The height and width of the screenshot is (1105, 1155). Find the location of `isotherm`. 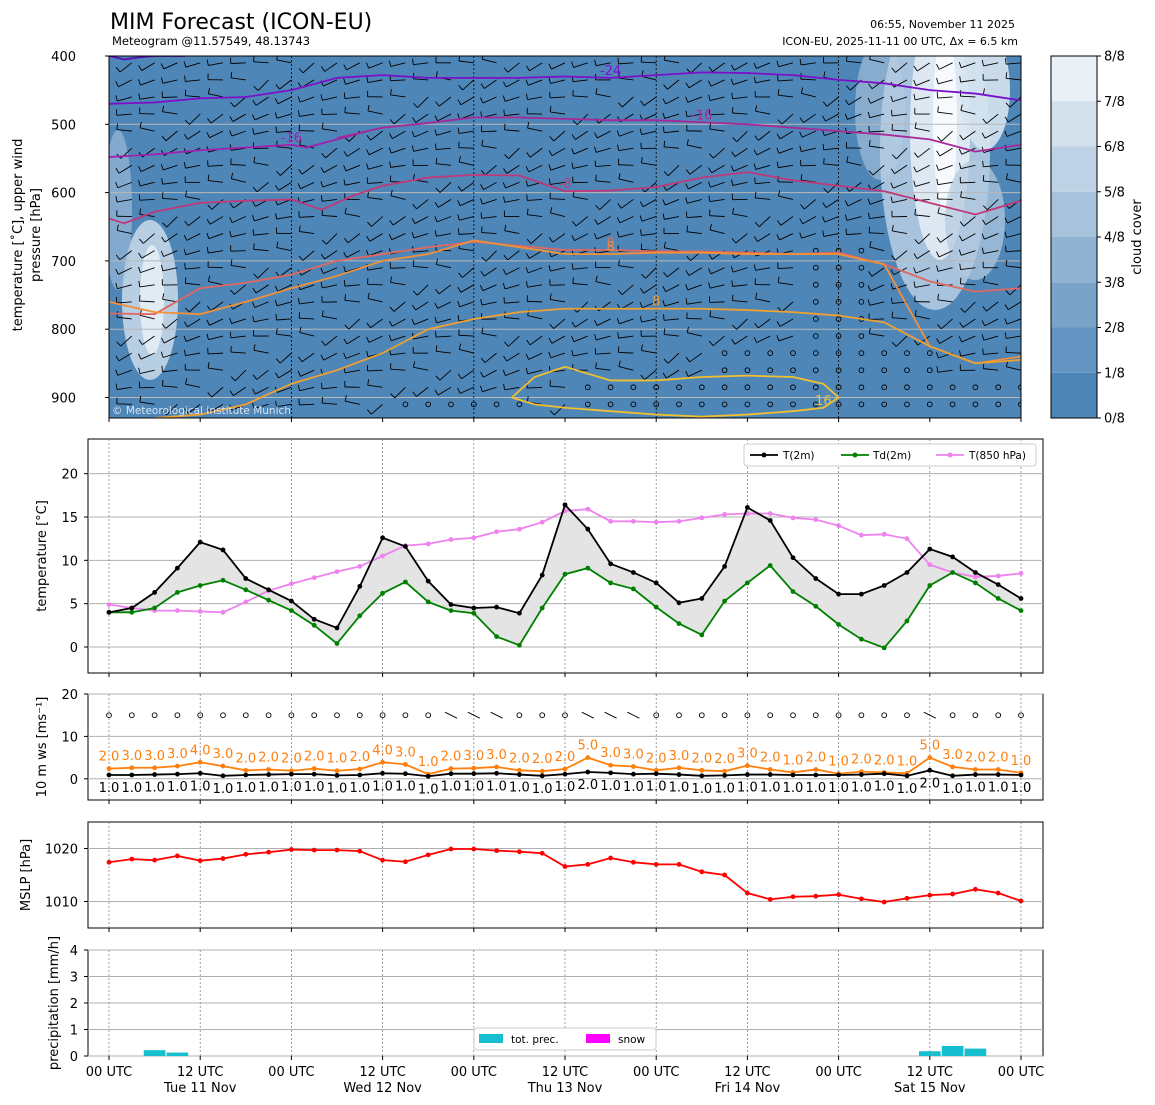

isotherm is located at coordinates (565, 302).